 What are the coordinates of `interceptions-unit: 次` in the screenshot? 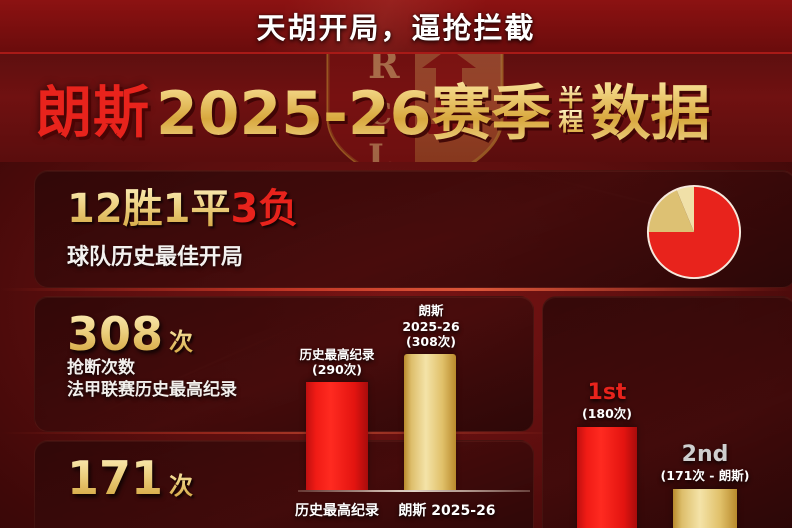 It's located at (181, 483).